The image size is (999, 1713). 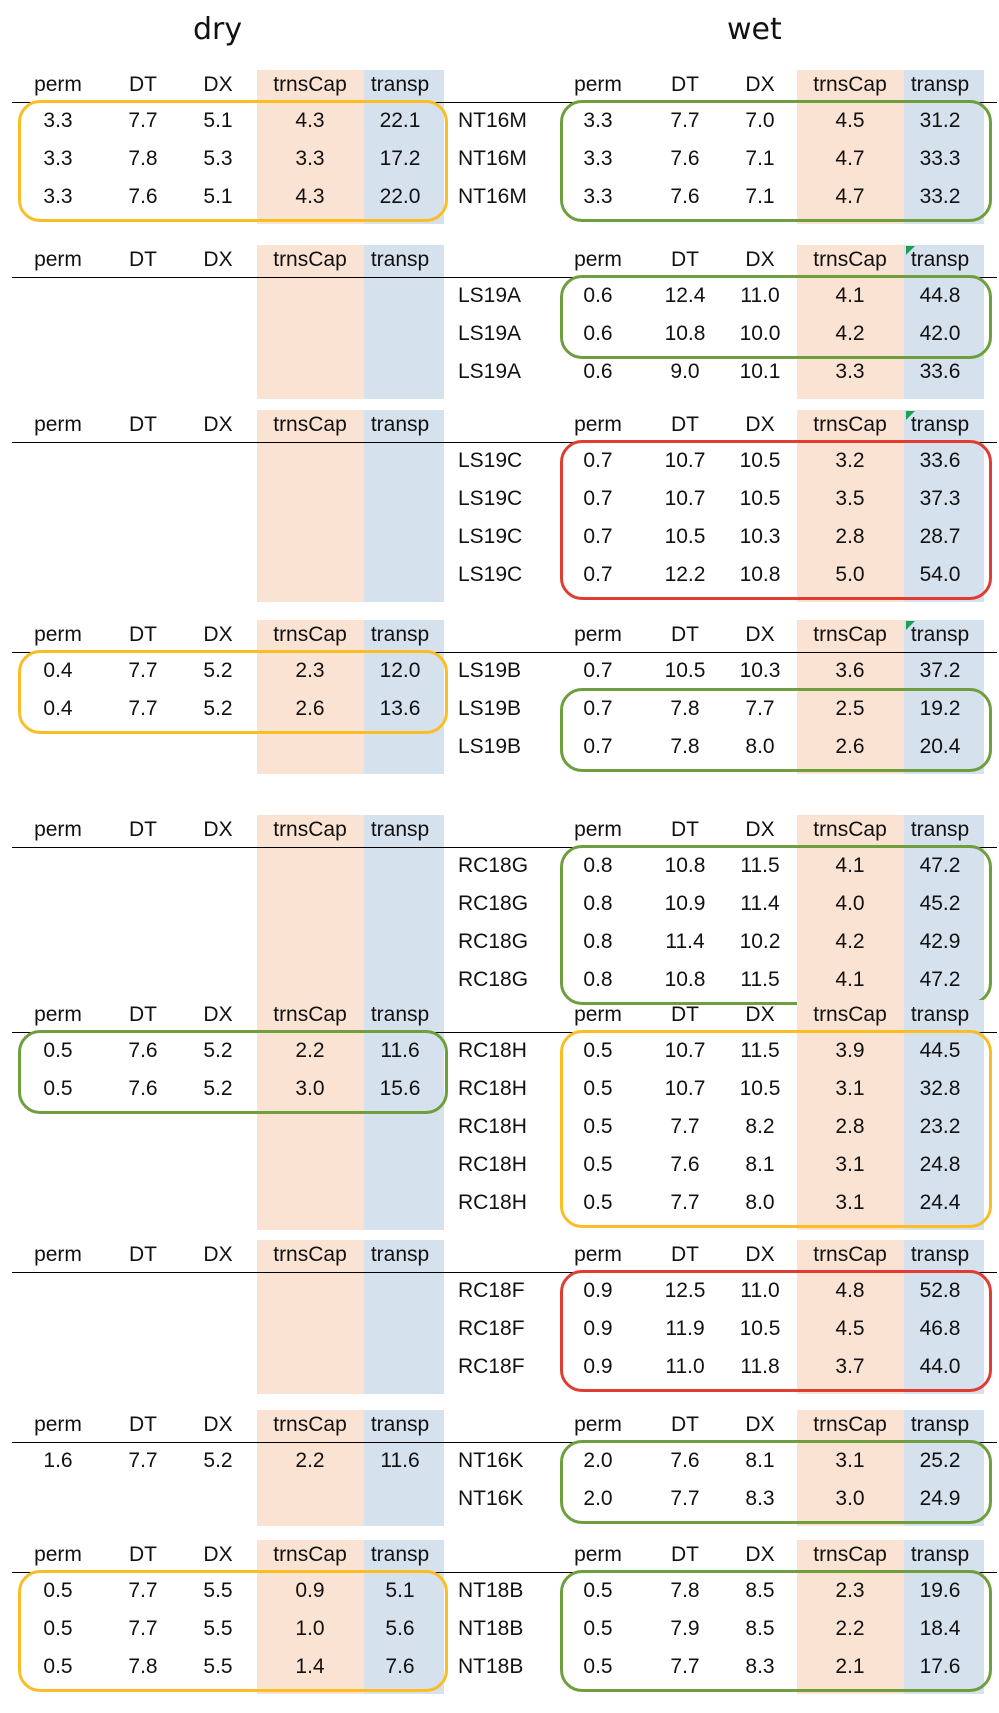 What do you see at coordinates (143, 1666) in the screenshot?
I see `dry-cell: 7.8` at bounding box center [143, 1666].